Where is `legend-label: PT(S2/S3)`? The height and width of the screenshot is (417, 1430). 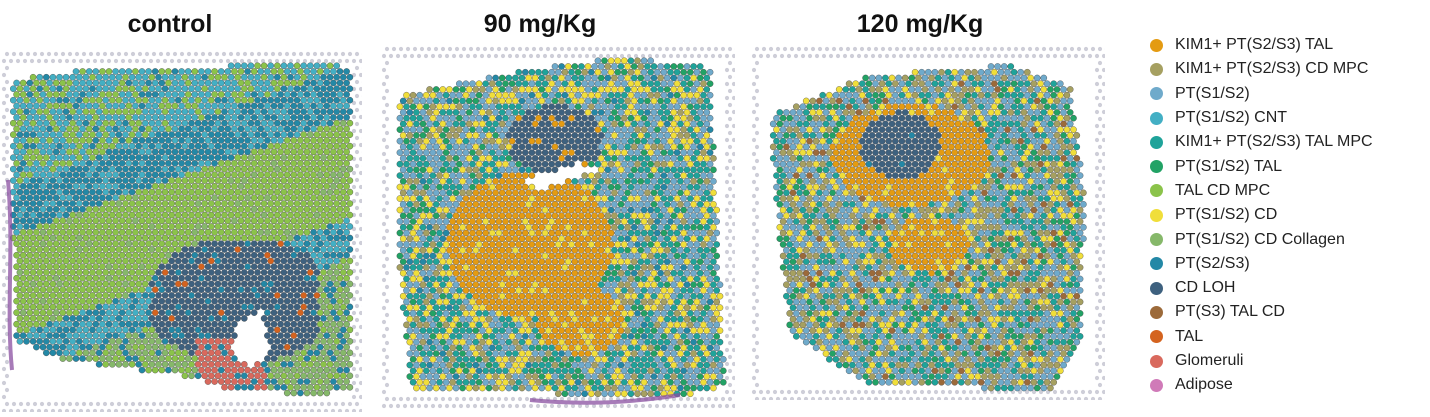 legend-label: PT(S2/S3) is located at coordinates (1212, 263).